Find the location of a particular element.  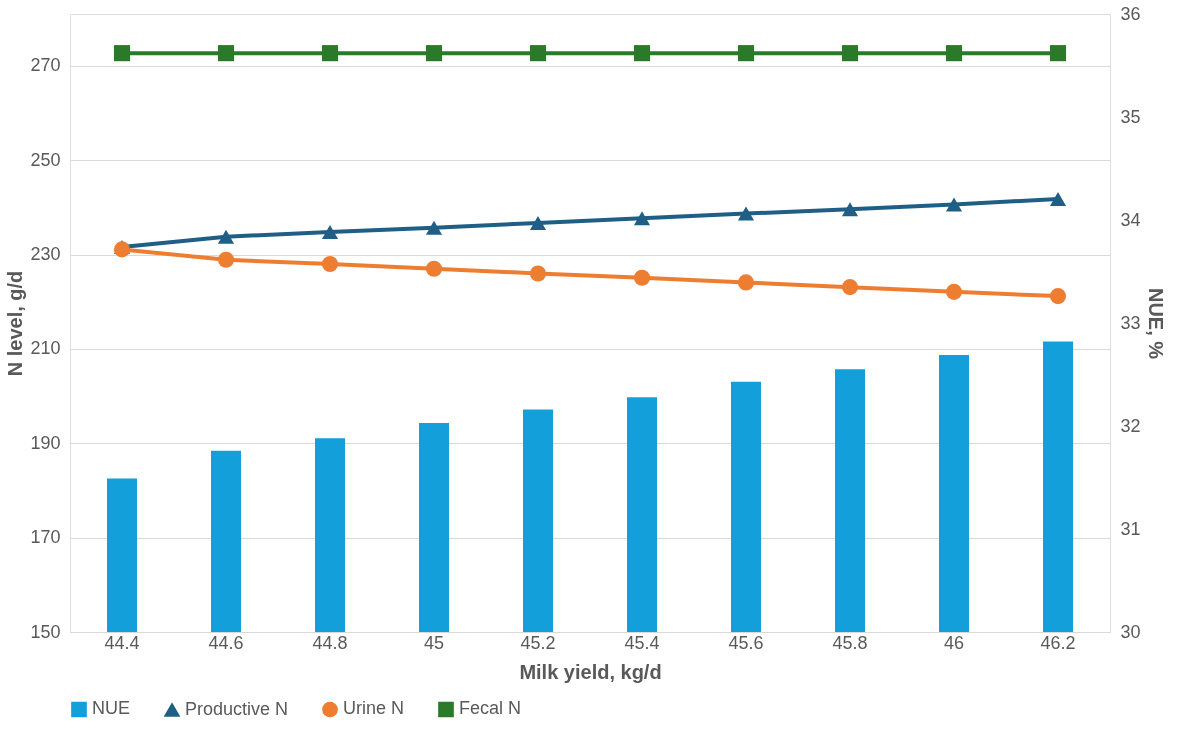

y2-tick-label: 30 is located at coordinates (1130, 631).